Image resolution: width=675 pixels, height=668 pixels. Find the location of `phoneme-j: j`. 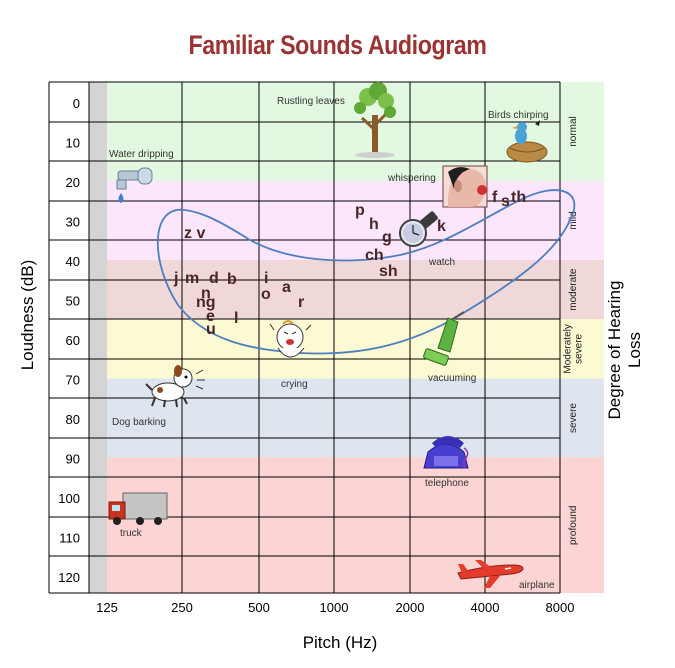

phoneme-j: j is located at coordinates (175, 278).